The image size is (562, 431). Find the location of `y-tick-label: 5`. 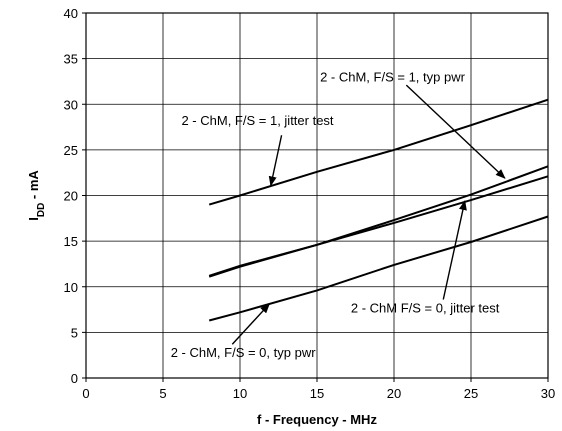

y-tick-label: 5 is located at coordinates (74, 332).